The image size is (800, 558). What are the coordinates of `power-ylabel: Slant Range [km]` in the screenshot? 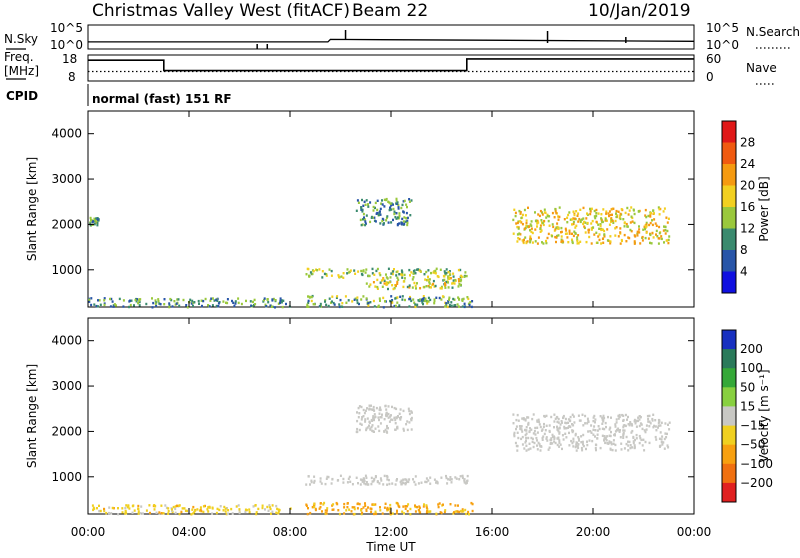 It's located at (32, 209).